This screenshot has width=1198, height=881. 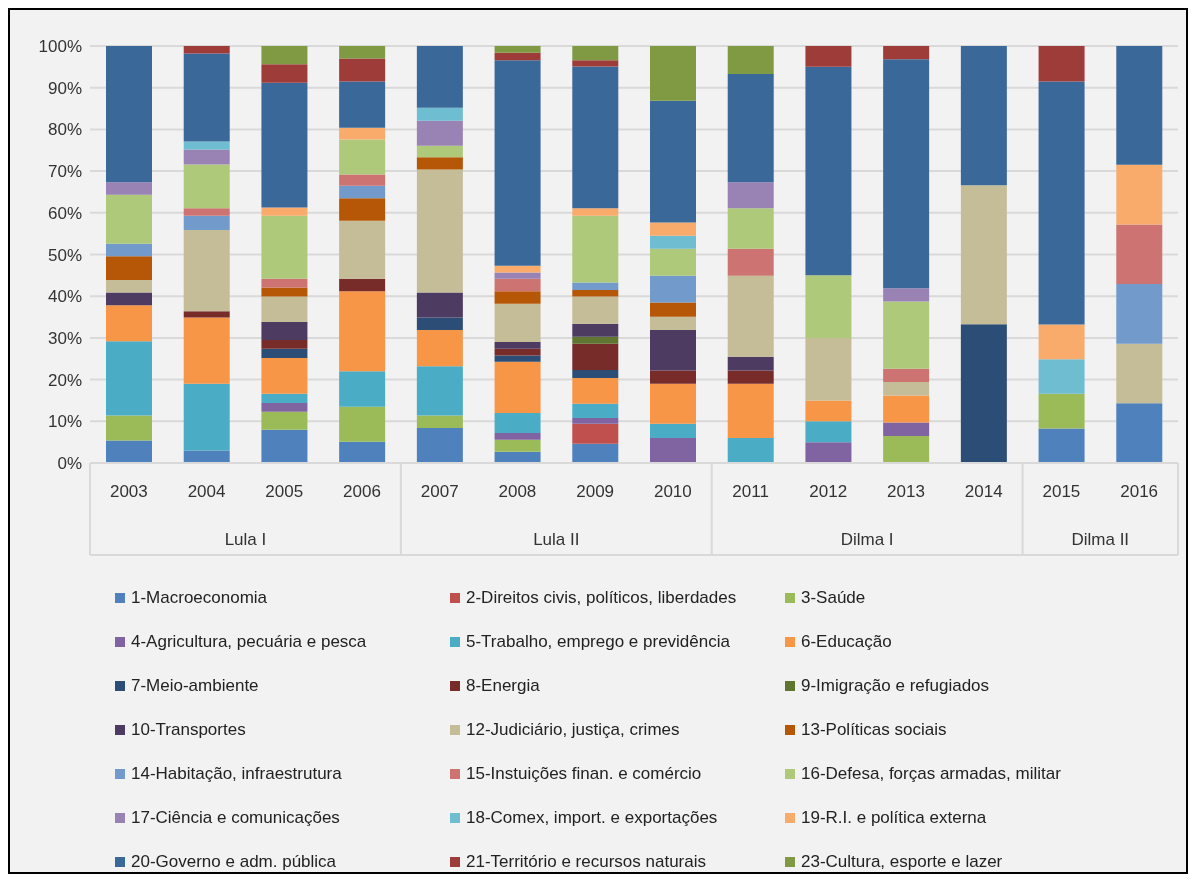 What do you see at coordinates (867, 539) in the screenshot?
I see `text: Dilma I` at bounding box center [867, 539].